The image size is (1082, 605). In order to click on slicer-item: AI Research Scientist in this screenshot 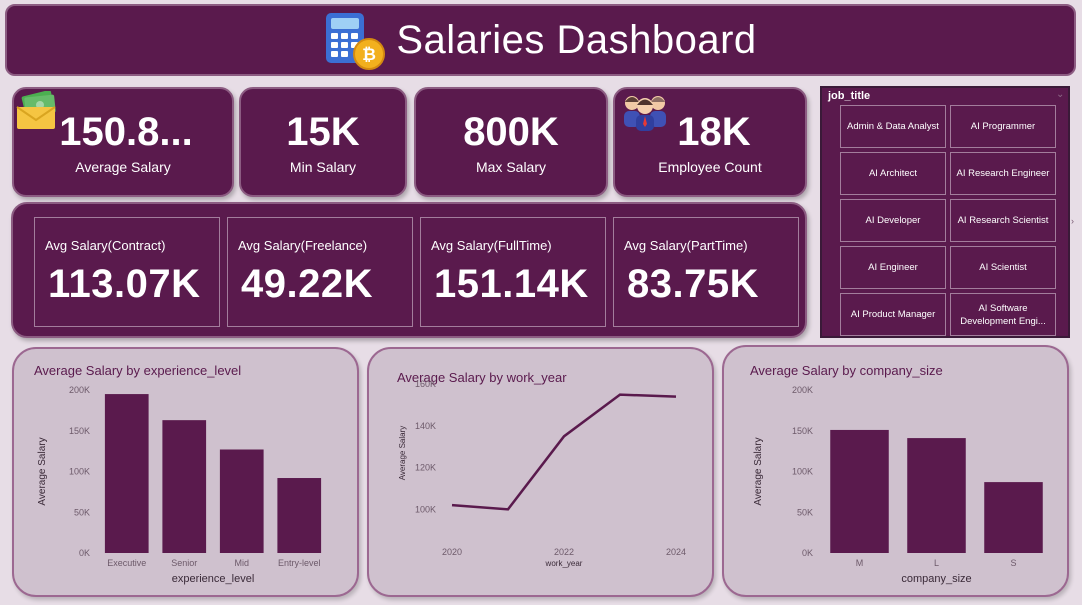, I will do `click(1003, 220)`.